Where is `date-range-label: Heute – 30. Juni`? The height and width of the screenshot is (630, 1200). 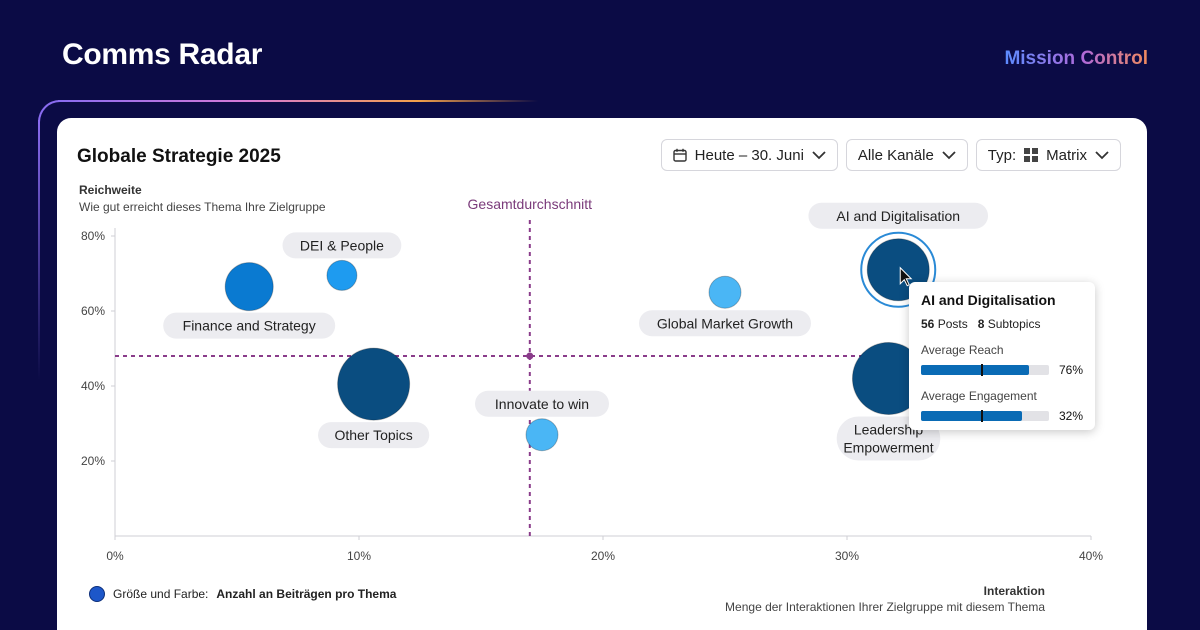
date-range-label: Heute – 30. Juni is located at coordinates (749, 155).